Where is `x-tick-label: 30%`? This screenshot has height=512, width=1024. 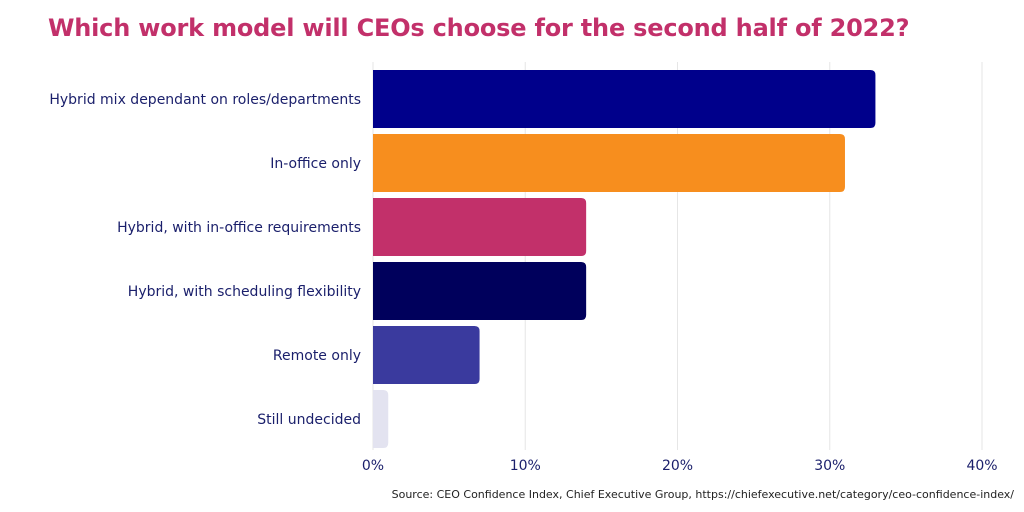
x-tick-label: 30% is located at coordinates (829, 466).